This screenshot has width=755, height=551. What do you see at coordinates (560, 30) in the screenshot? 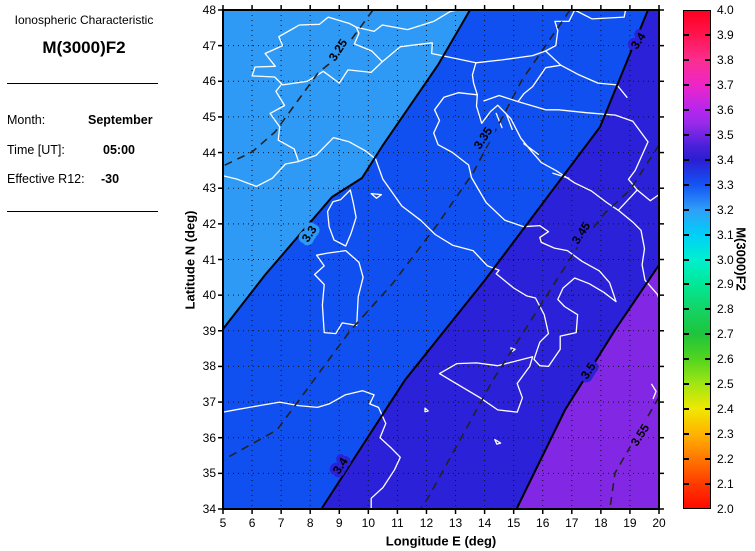
I see `border-austria-hungary-border` at bounding box center [560, 30].